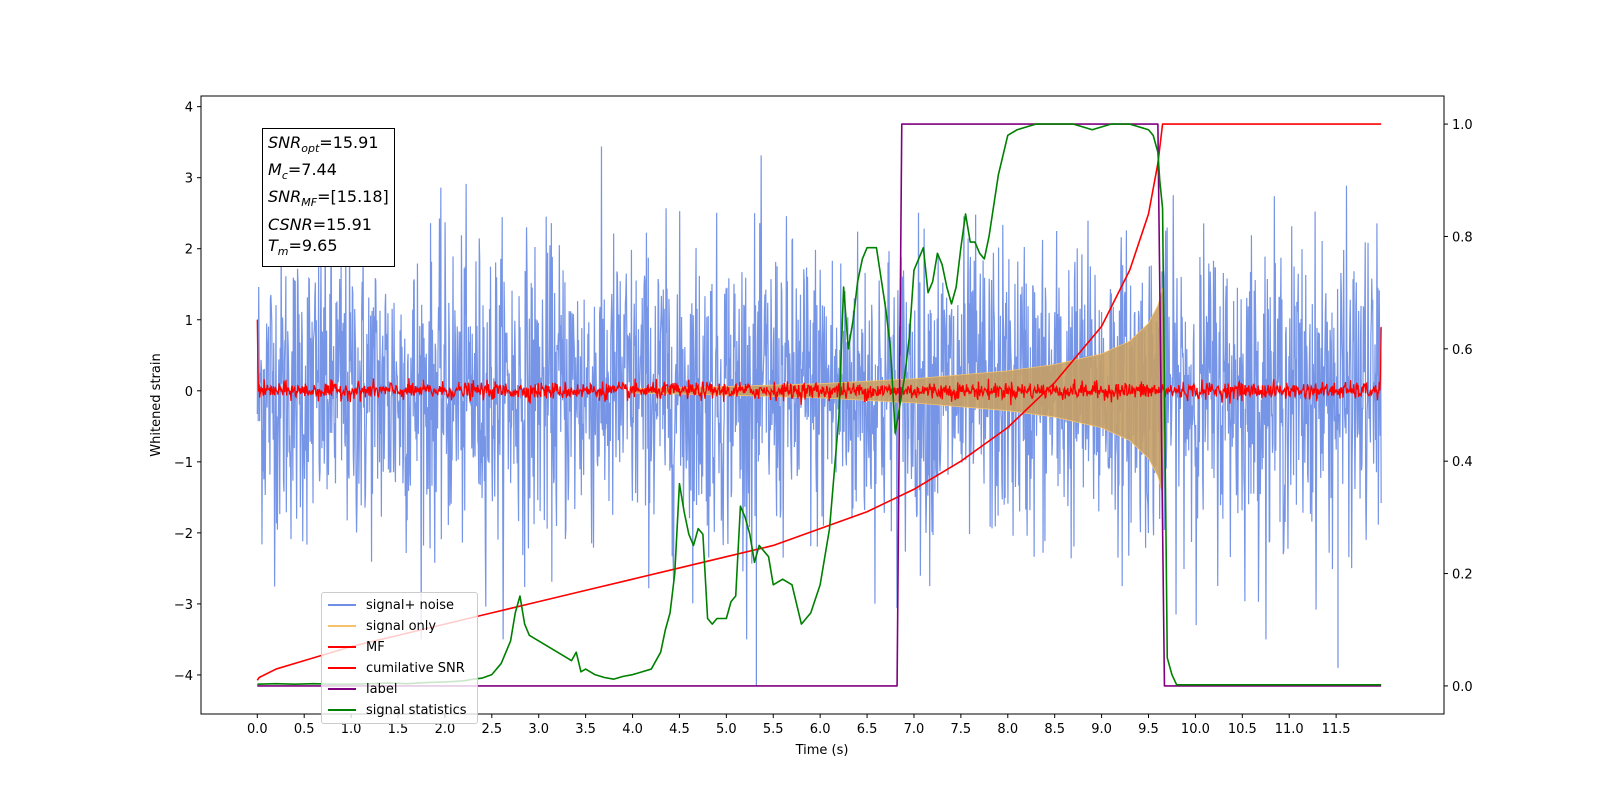  I want to click on x-tick-label: 8.5, so click(1054, 729).